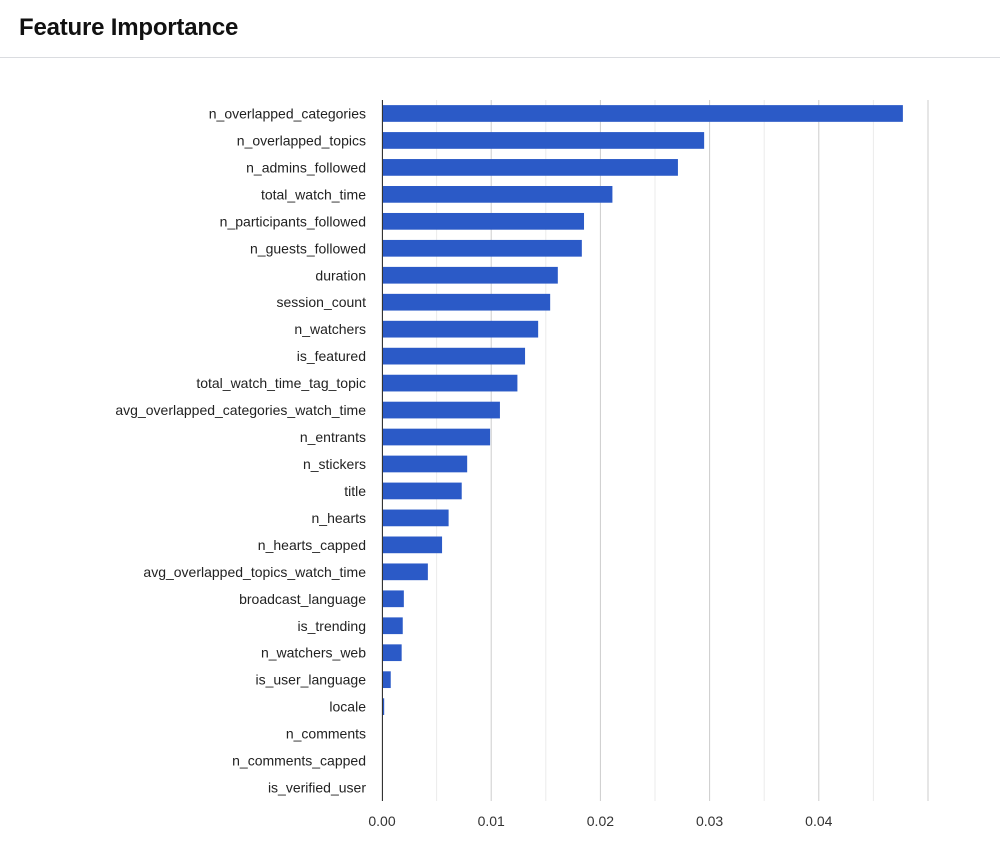  What do you see at coordinates (482, 248) in the screenshot?
I see `bar-n-guests-followed` at bounding box center [482, 248].